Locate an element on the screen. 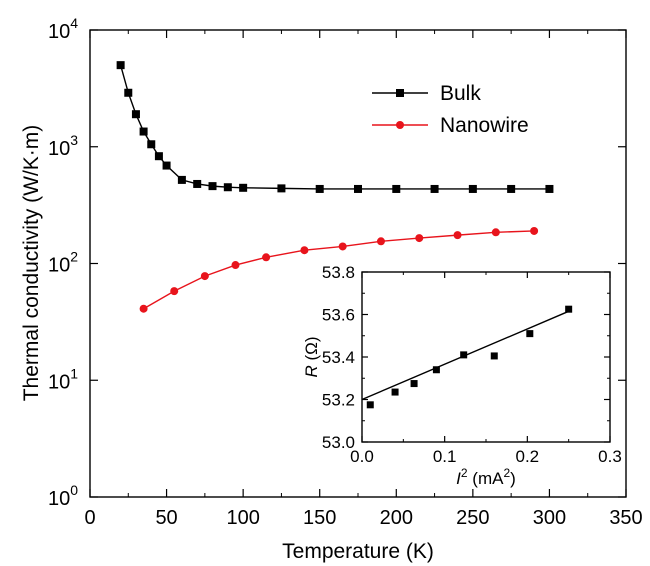  x-tick-label: 0 is located at coordinates (89, 518).